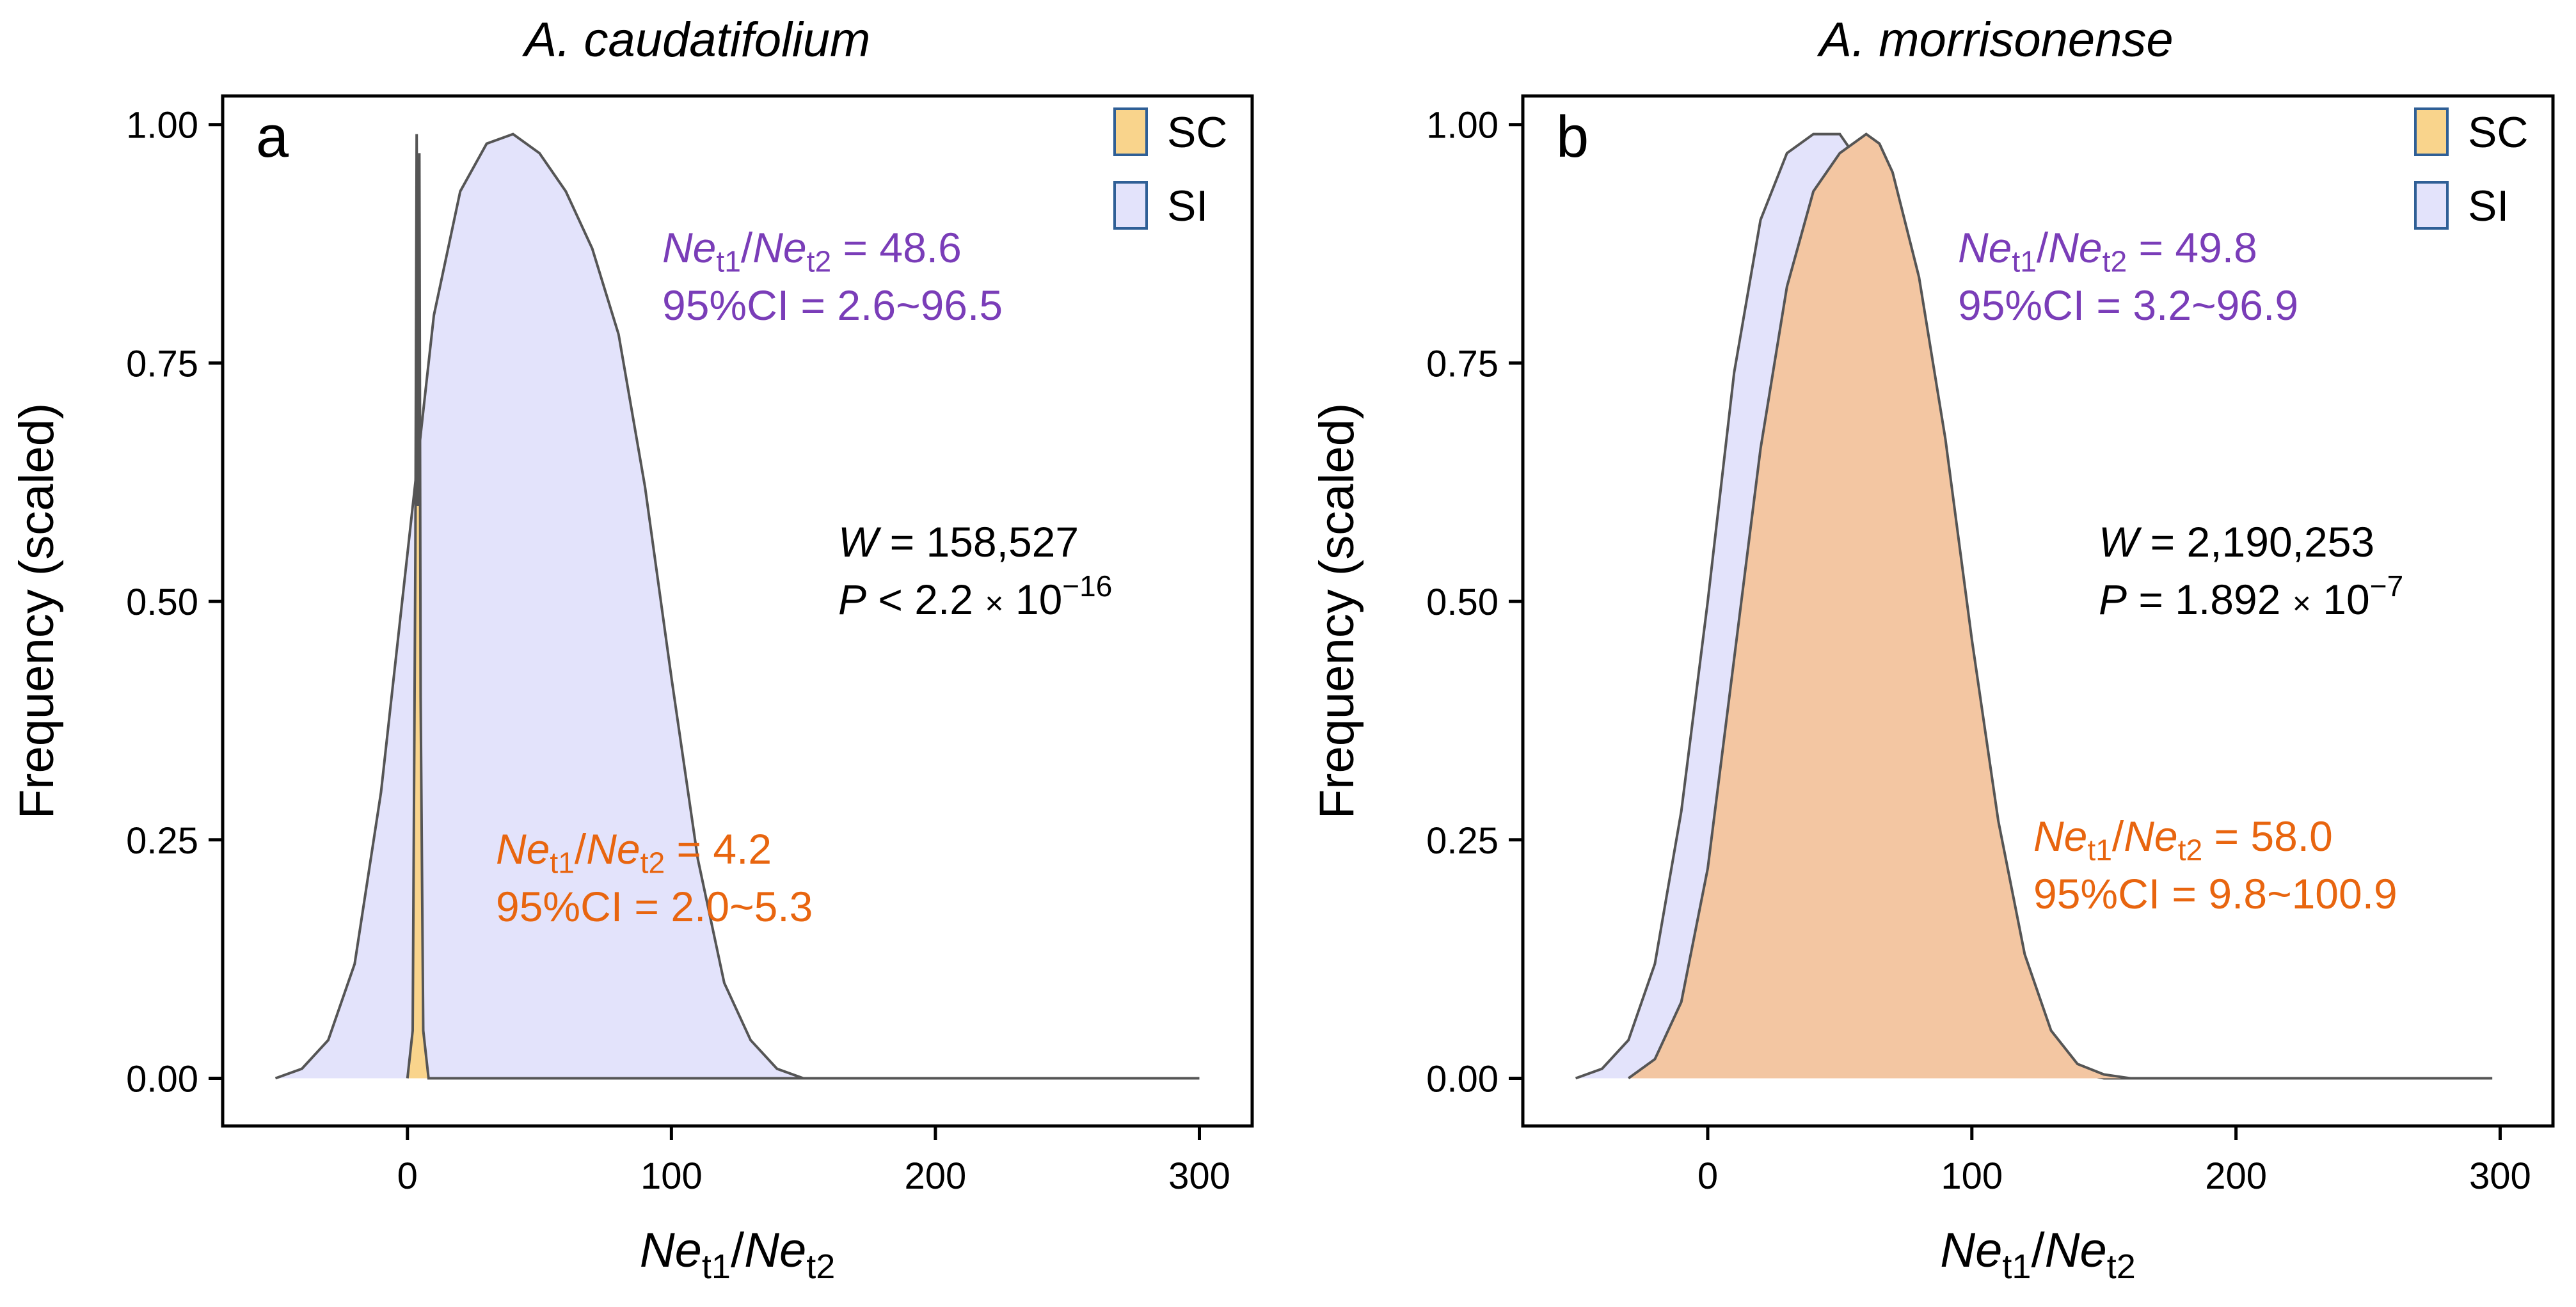 Image resolution: width=2576 pixels, height=1307 pixels. Describe the element at coordinates (979, 542) in the screenshot. I see `w-value: = 158,527` at that location.